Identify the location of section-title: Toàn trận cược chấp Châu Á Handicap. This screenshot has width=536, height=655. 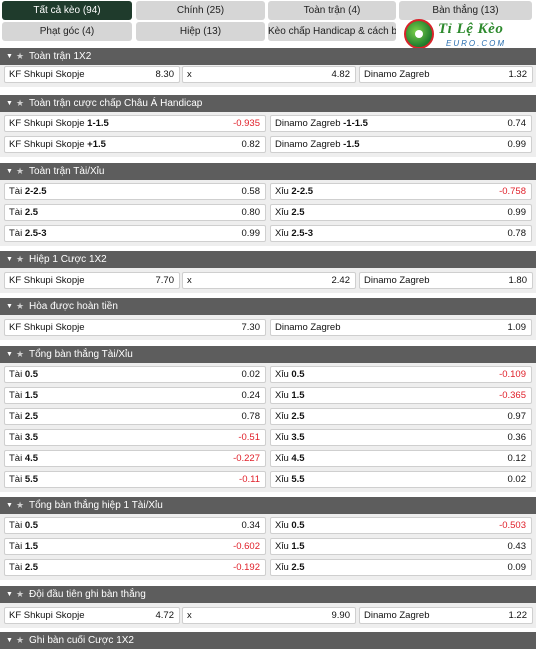
(116, 103).